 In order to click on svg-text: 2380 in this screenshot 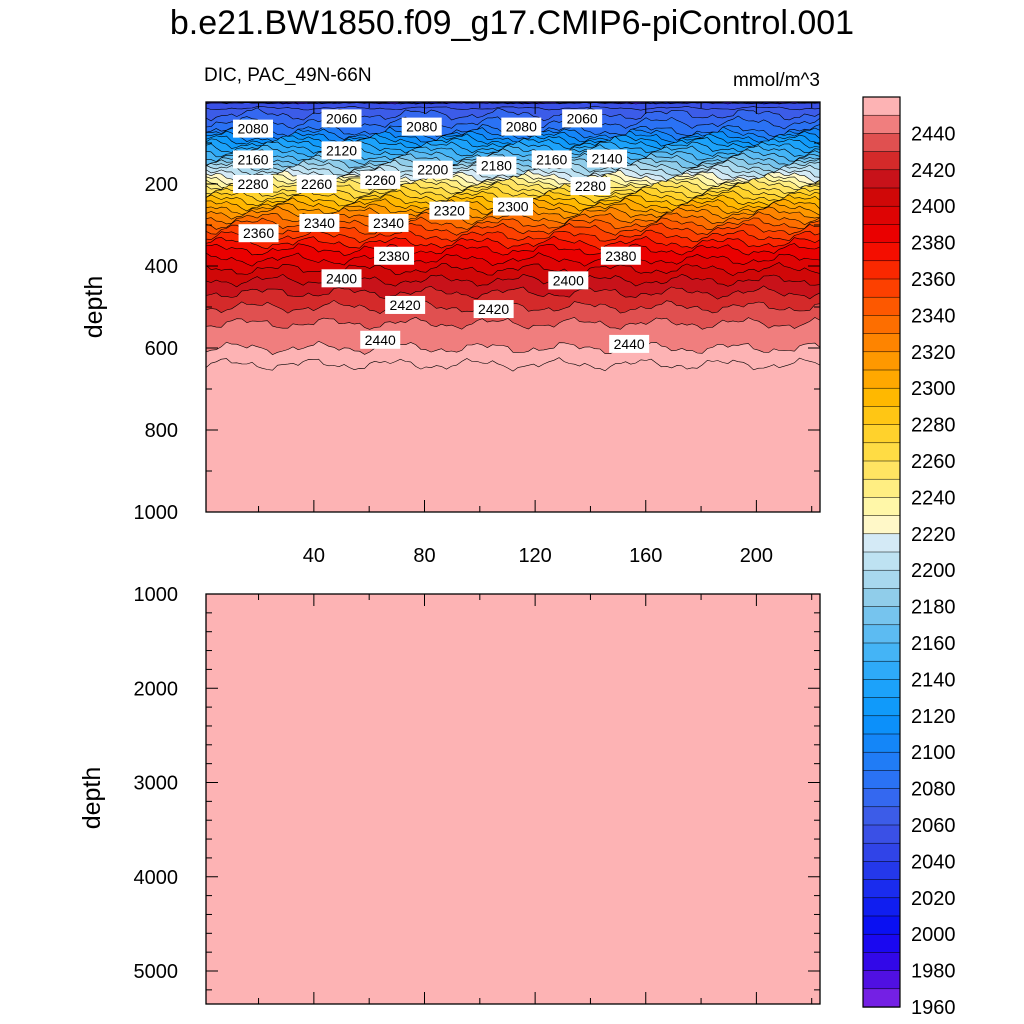, I will do `click(620, 256)`.